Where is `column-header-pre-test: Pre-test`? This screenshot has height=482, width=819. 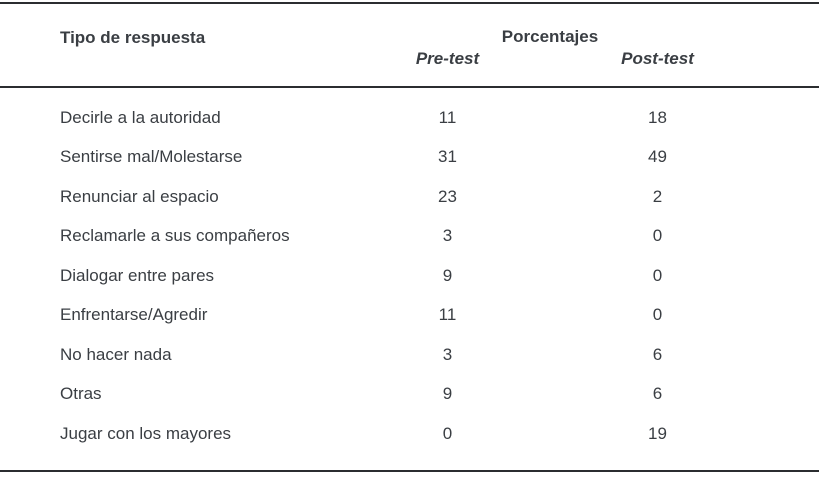 column-header-pre-test: Pre-test is located at coordinates (447, 58).